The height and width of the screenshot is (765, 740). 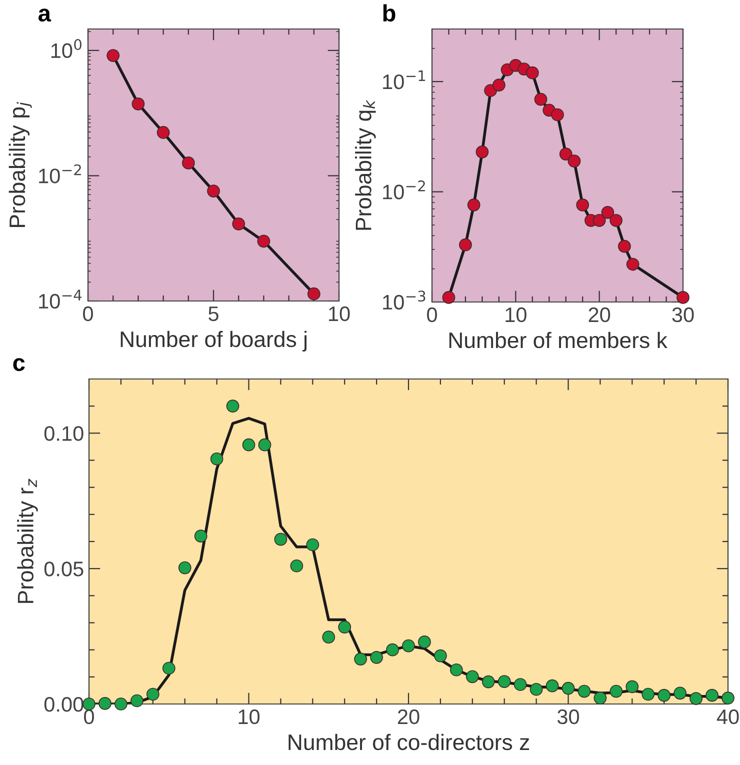 What do you see at coordinates (409, 742) in the screenshot?
I see `x-axis-title: Number of co-directors z` at bounding box center [409, 742].